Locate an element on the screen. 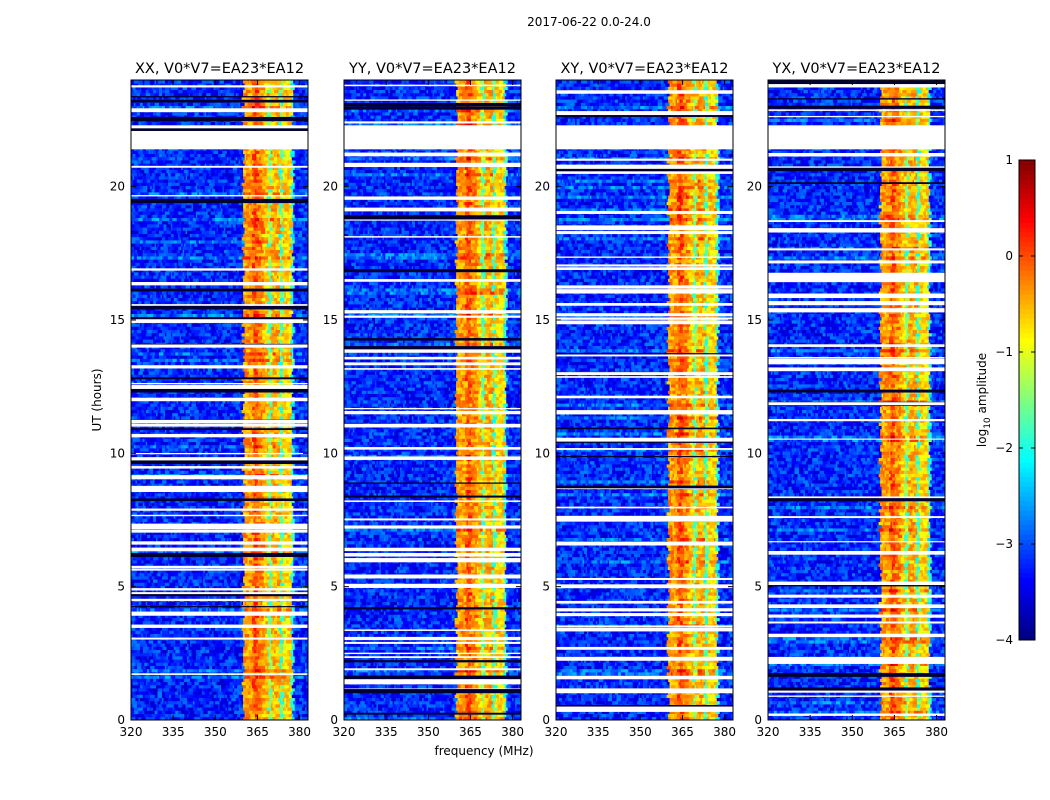  panel-title: XX, V0*V7=EA23*EA12 is located at coordinates (219, 69).